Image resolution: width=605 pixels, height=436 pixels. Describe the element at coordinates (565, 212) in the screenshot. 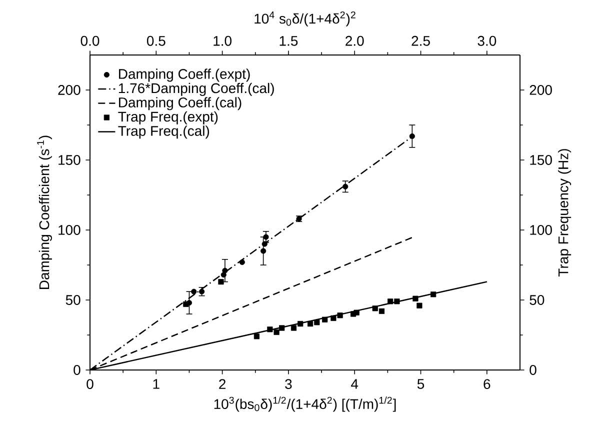

I see `y2-axis-title: Trap Frequency (Hz)` at that location.